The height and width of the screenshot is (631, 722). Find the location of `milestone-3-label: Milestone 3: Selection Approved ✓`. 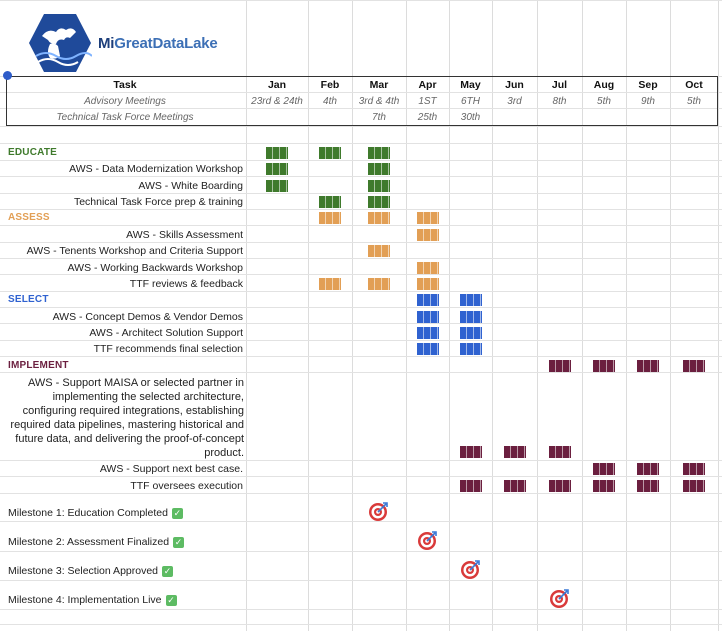

milestone-3-label: Milestone 3: Selection Approved ✓ is located at coordinates (91, 571).